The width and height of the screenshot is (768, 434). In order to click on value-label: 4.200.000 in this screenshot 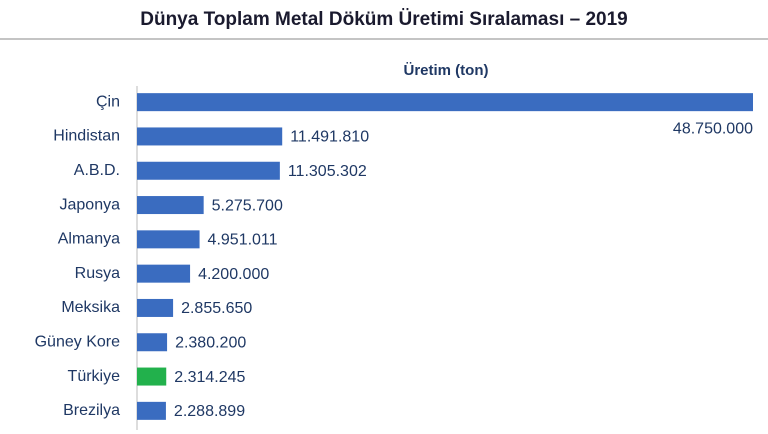, I will do `click(233, 274)`.